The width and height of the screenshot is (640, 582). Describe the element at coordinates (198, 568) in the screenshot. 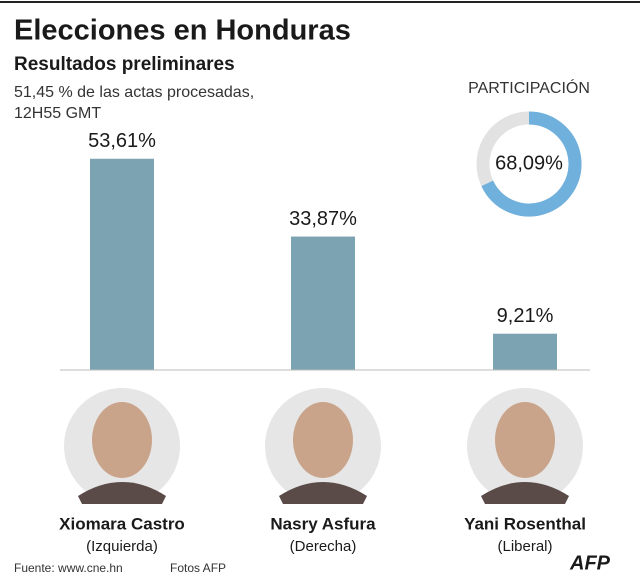

I see `credit: Fotos AFP` at that location.